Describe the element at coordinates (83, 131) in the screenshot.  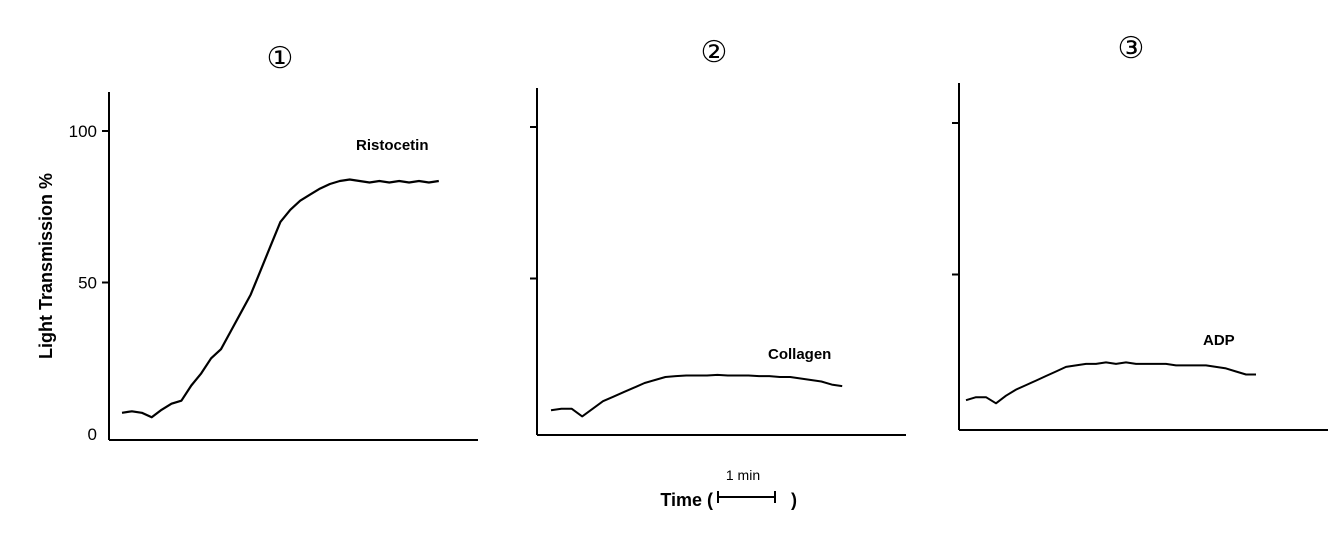
I see `y-tick-label-100: 100` at that location.